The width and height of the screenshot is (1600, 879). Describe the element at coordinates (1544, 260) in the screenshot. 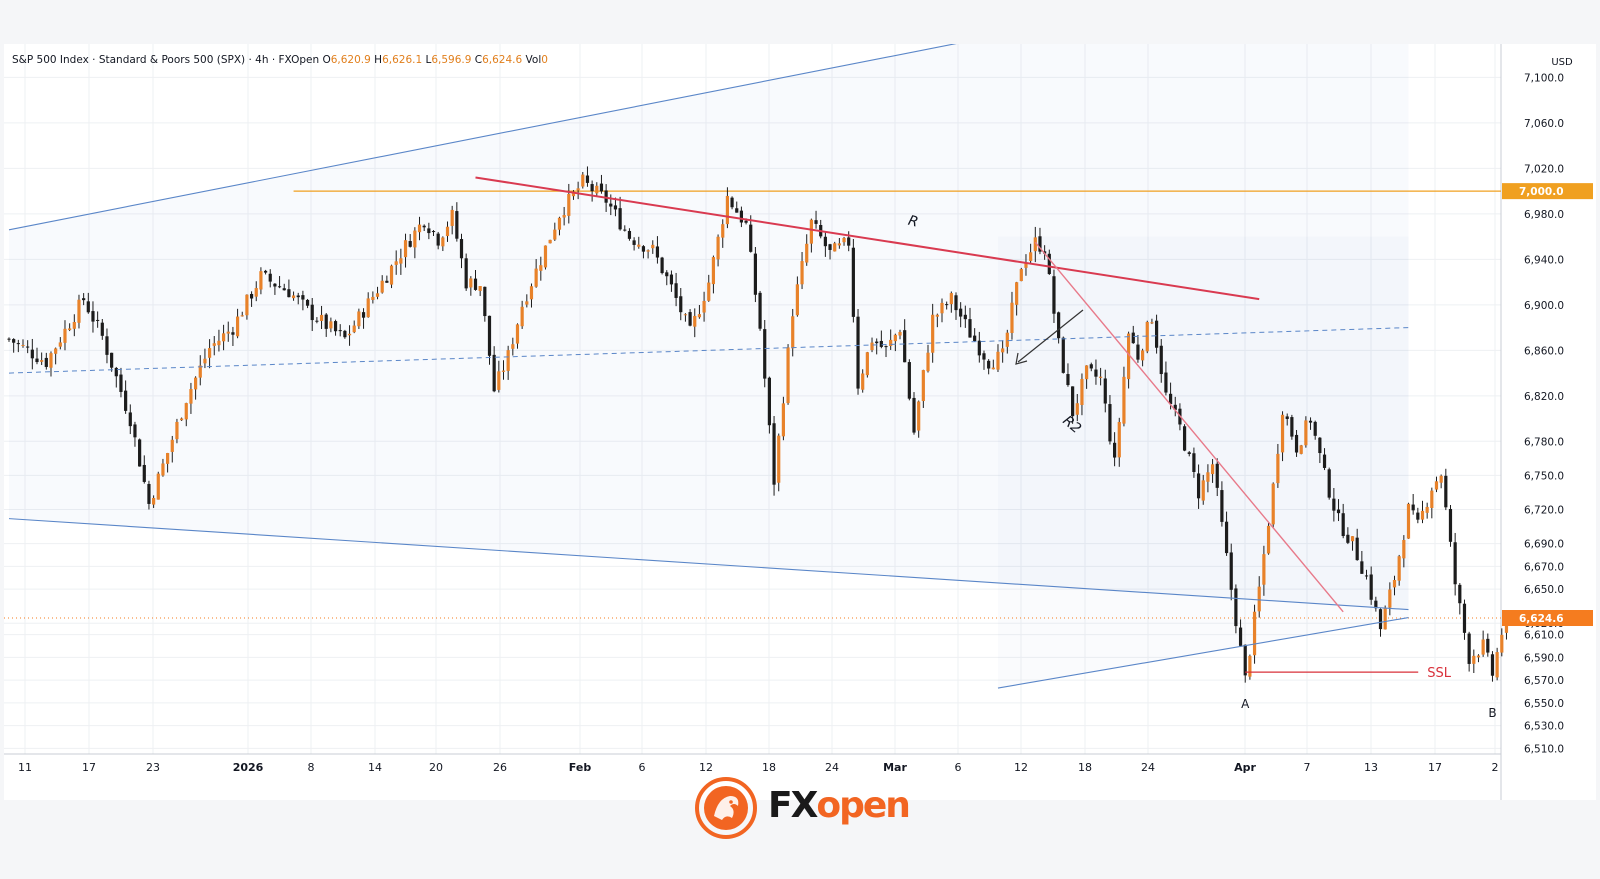

I see `y-tick-label: 6,940.0` at that location.